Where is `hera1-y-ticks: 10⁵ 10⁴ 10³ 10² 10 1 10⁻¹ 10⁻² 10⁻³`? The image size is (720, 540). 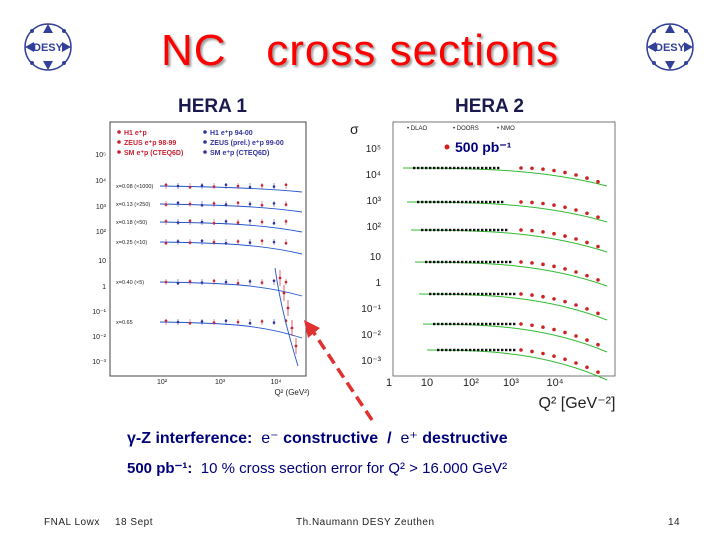 hera1-y-ticks: 10⁵ 10⁴ 10³ 10² 10 1 10⁻¹ 10⁻² 10⁻³ is located at coordinates (99, 259).